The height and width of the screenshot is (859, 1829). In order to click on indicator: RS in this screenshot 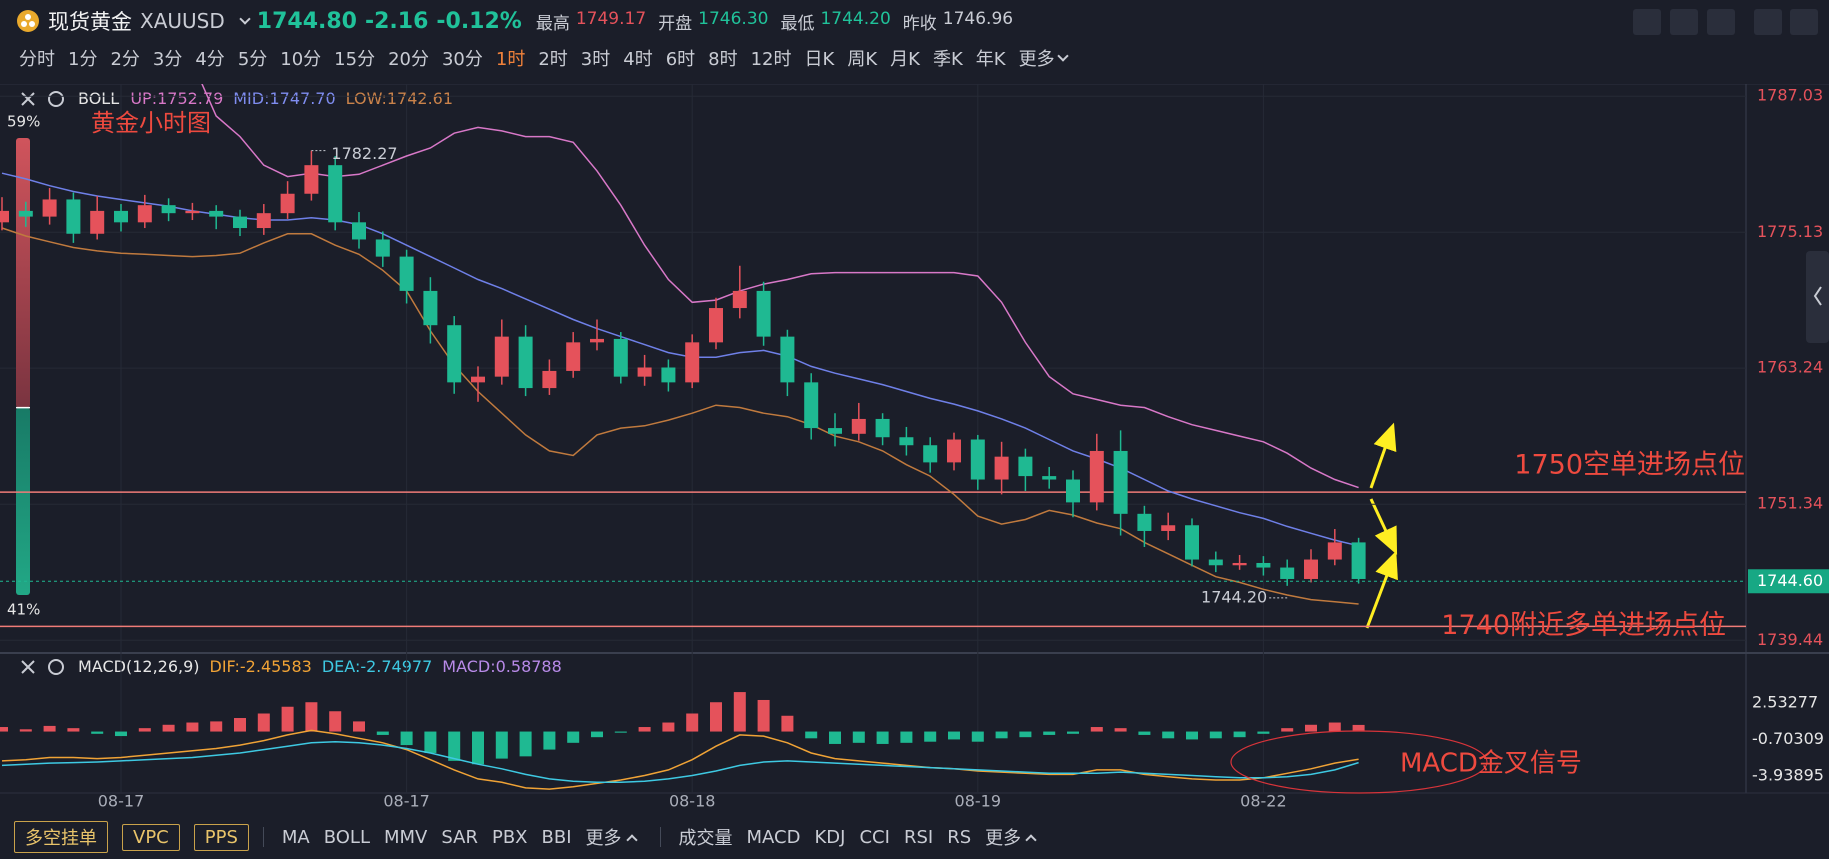, I will do `click(959, 837)`.